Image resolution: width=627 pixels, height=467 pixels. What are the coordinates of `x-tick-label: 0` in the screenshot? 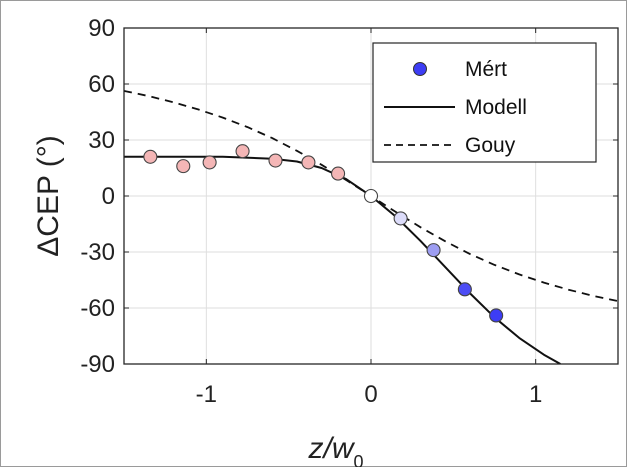 It's located at (370, 394).